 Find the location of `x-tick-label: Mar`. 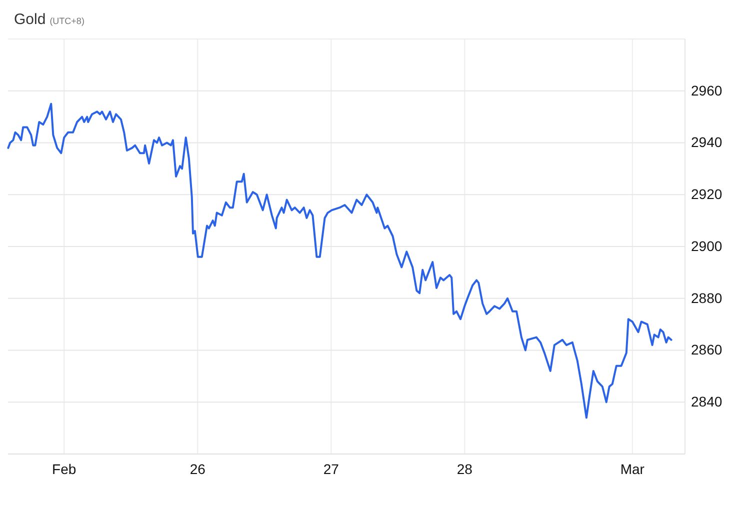

x-tick-label: Mar is located at coordinates (632, 468).